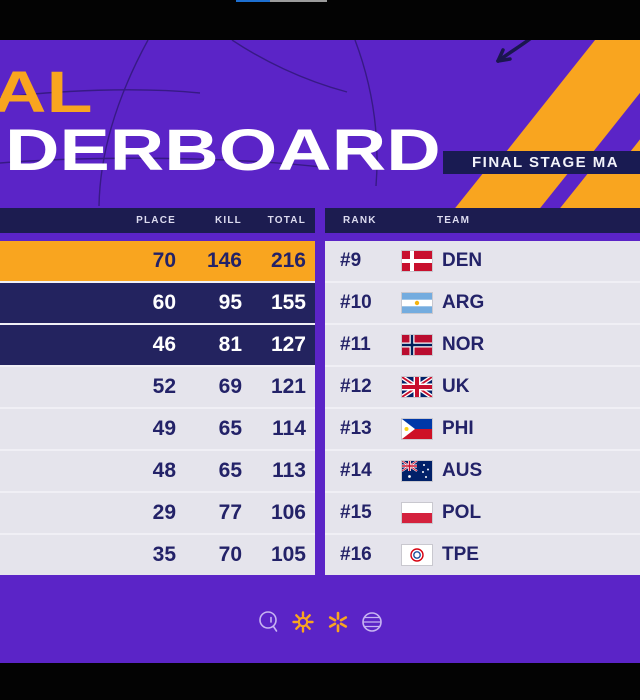 This screenshot has height=700, width=640. I want to click on rank-value: #16, so click(356, 554).